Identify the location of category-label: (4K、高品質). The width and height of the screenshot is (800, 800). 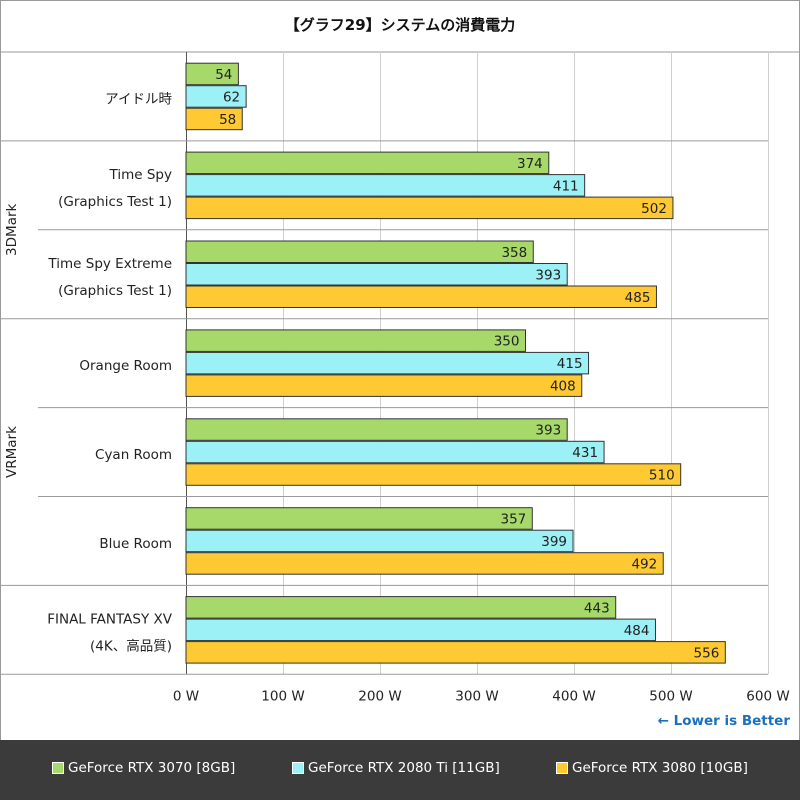
(131, 645).